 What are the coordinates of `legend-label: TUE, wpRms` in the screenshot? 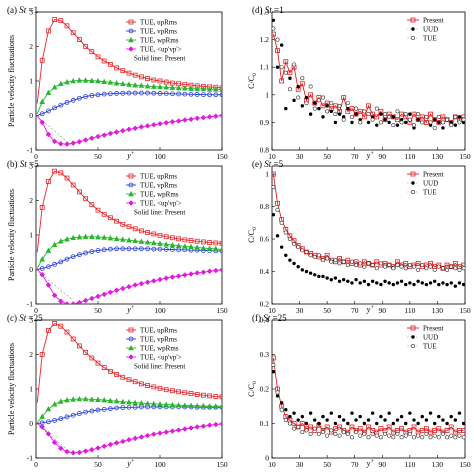 It's located at (159, 349).